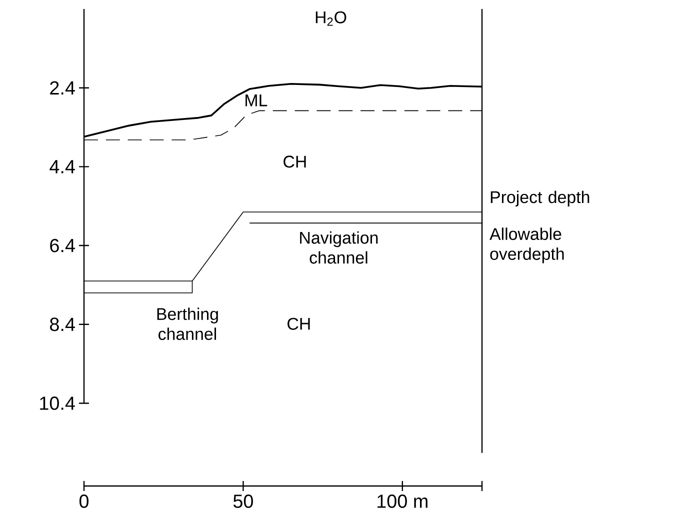 Image resolution: width=679 pixels, height=516 pixels. What do you see at coordinates (331, 18) in the screenshot?
I see `annotation: H$_{2}$O` at bounding box center [331, 18].